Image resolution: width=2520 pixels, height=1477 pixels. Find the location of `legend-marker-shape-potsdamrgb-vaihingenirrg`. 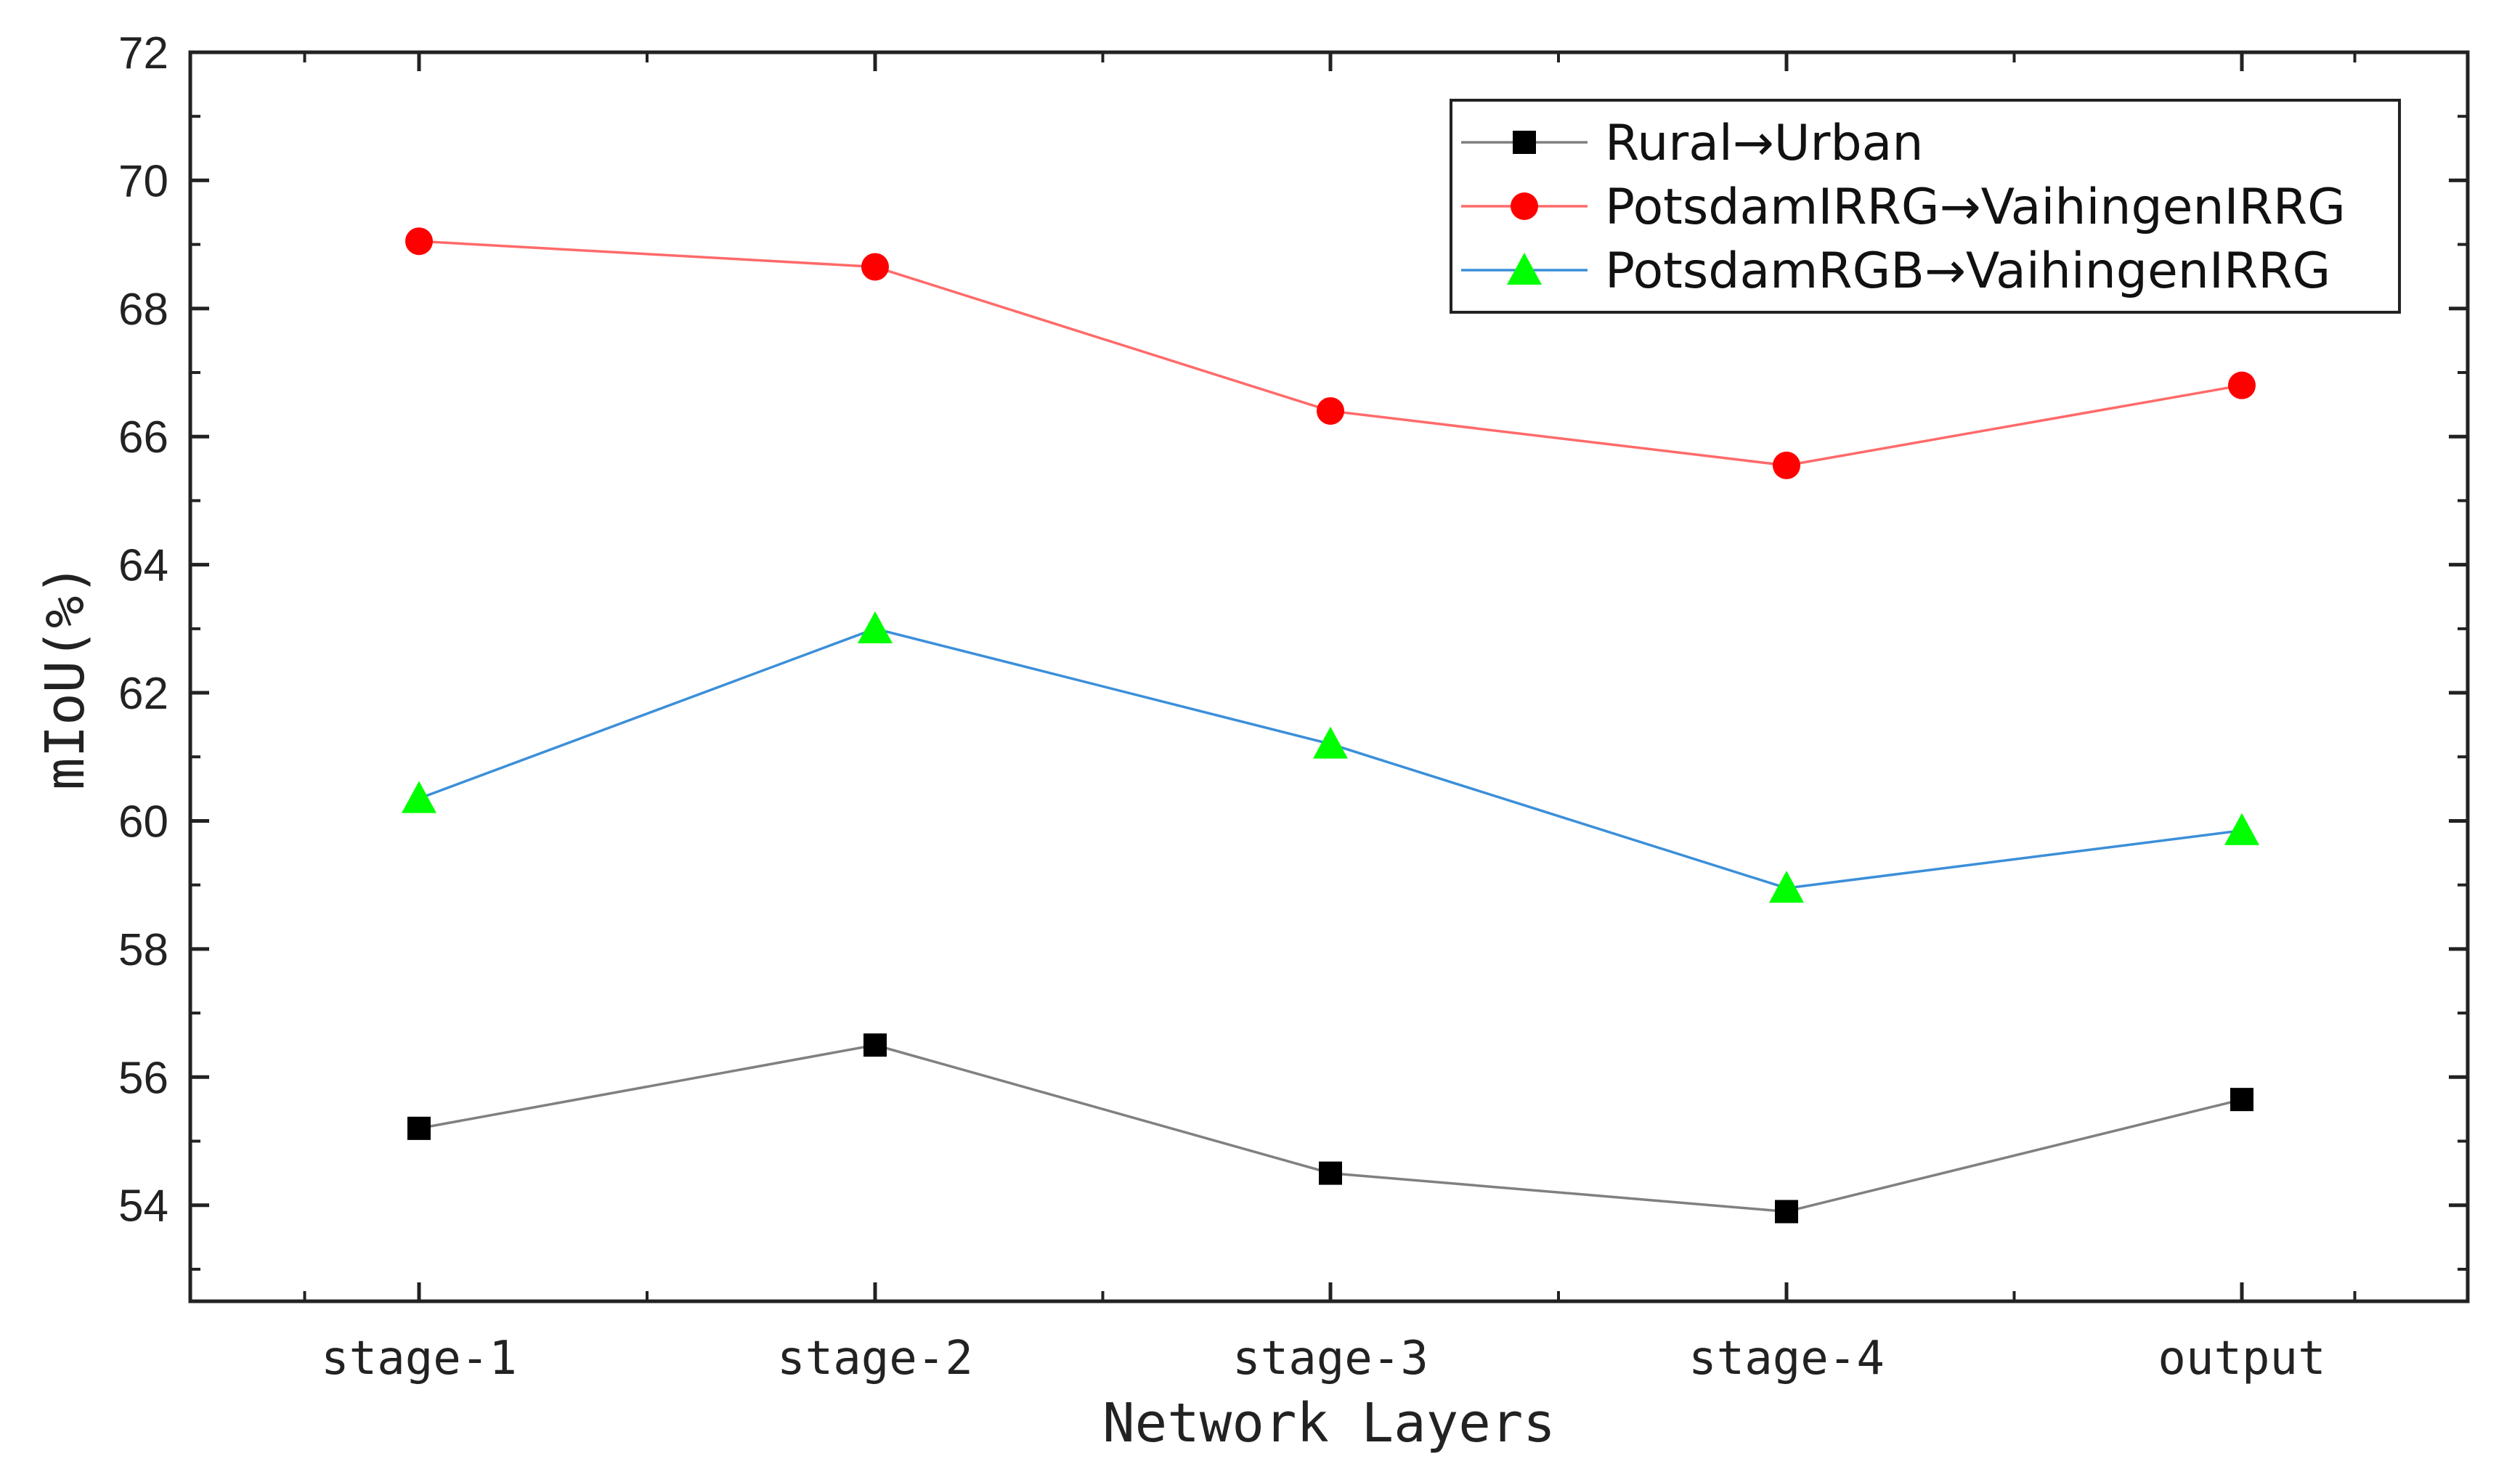

legend-marker-shape-potsdamrgb-vaihingenirrg is located at coordinates (1524, 269).